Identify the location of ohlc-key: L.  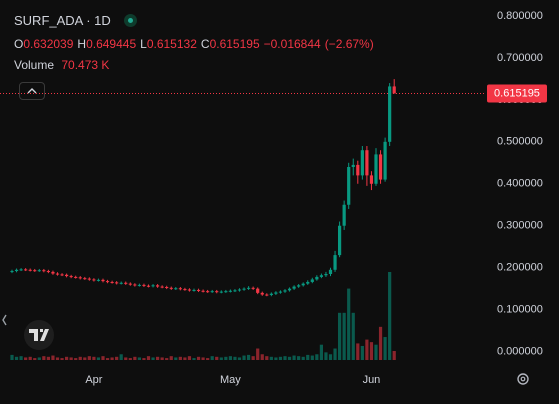
(143, 44).